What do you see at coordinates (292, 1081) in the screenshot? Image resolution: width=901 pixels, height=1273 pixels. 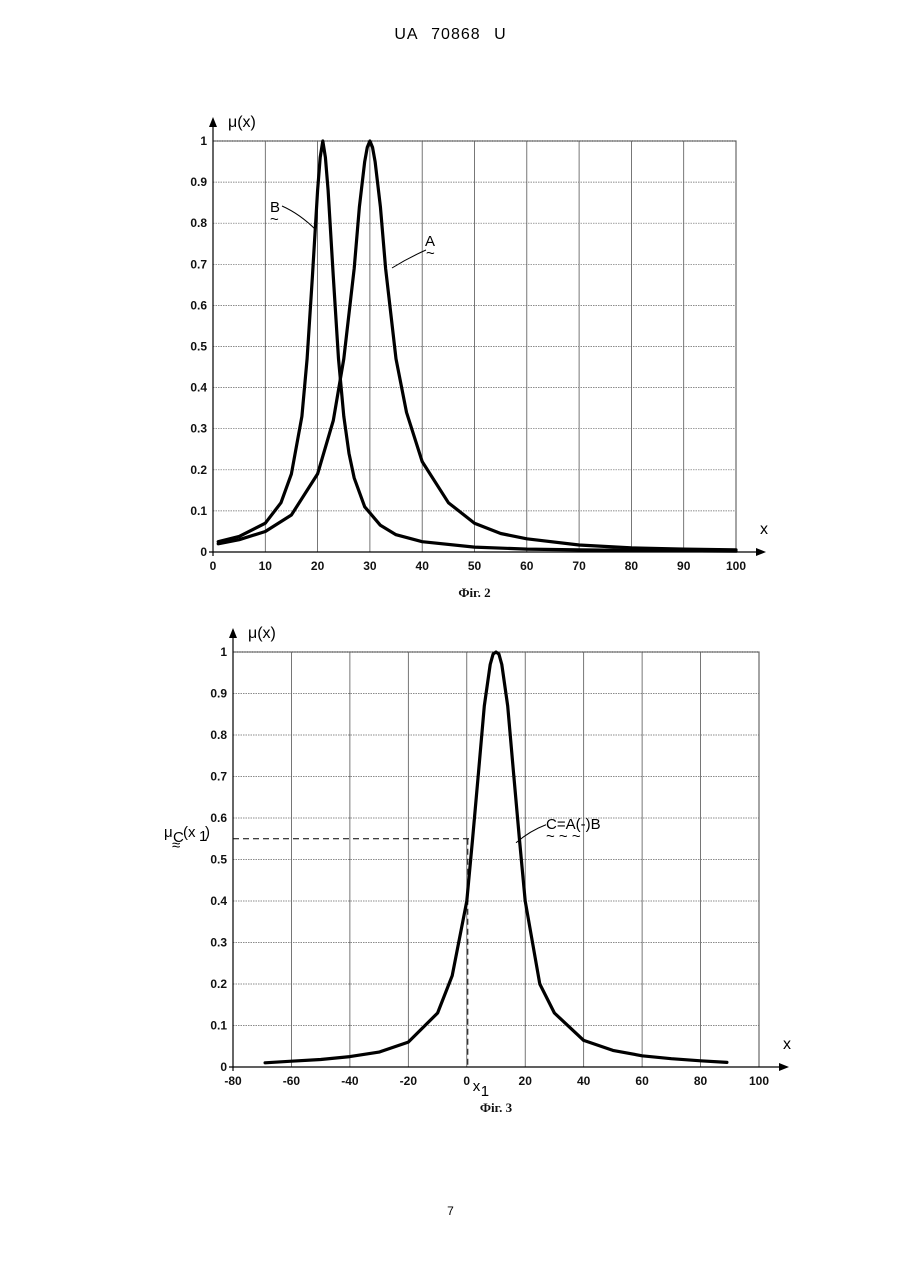 I see `x-tick-label: -60` at bounding box center [292, 1081].